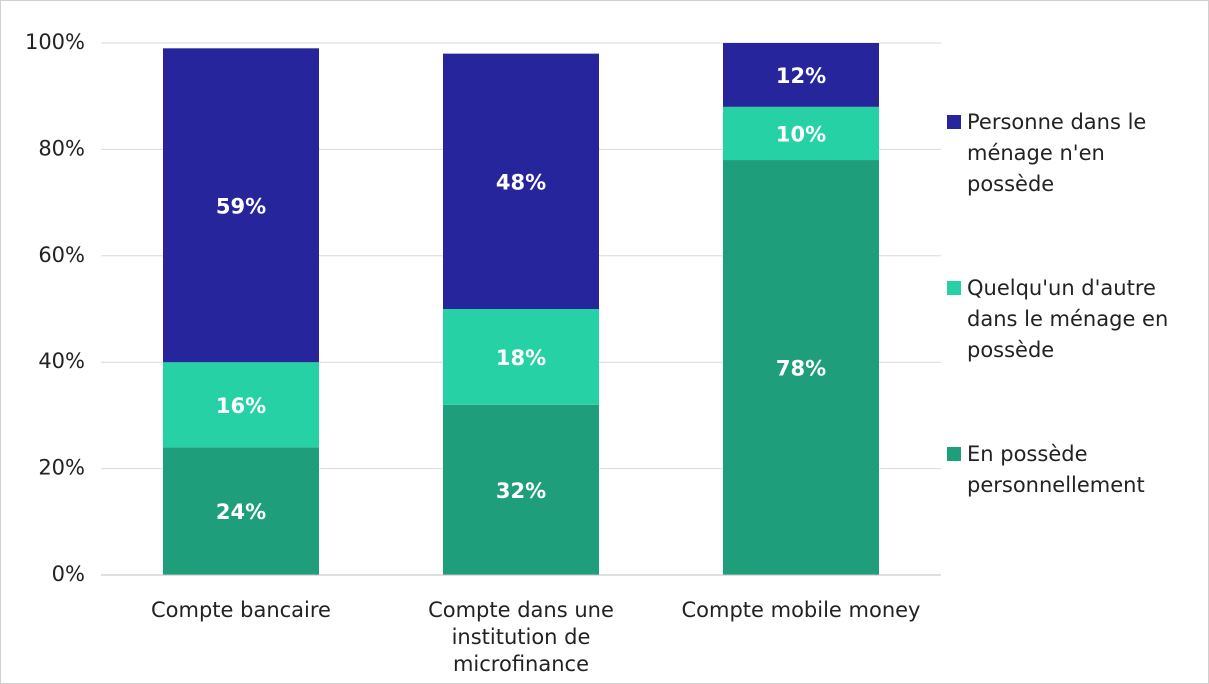 The width and height of the screenshot is (1209, 684). Describe the element at coordinates (241, 610) in the screenshot. I see `x-tick-label: Compte bancaire` at that location.